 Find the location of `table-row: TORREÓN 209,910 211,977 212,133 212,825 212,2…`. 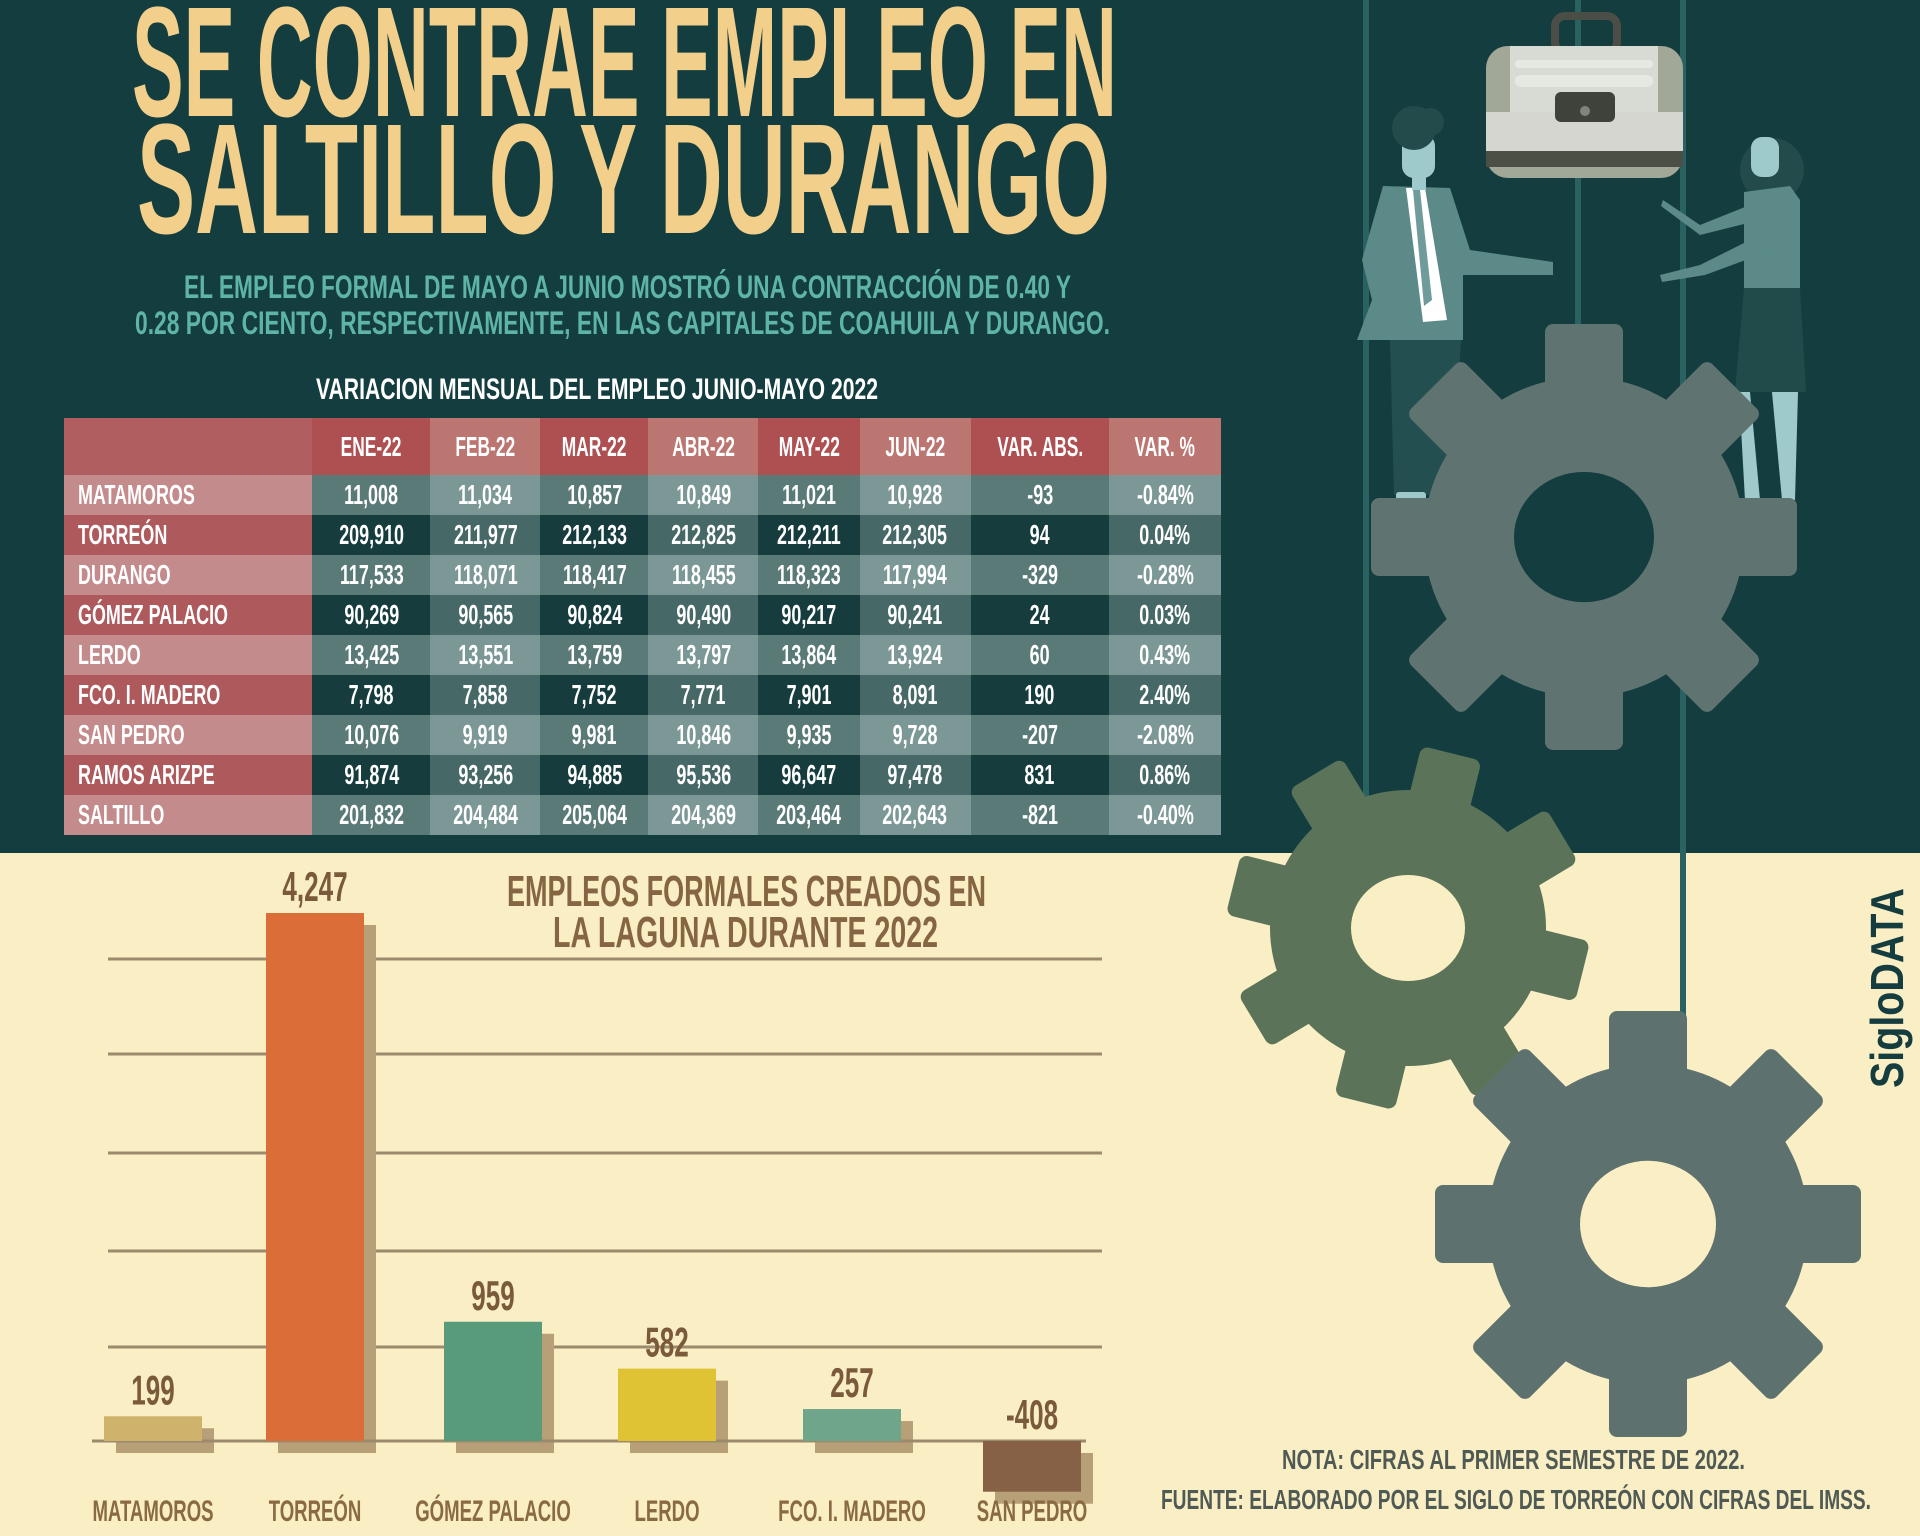

table-row: TORREÓN 209,910 211,977 212,133 212,825 212,2… is located at coordinates (643, 535).